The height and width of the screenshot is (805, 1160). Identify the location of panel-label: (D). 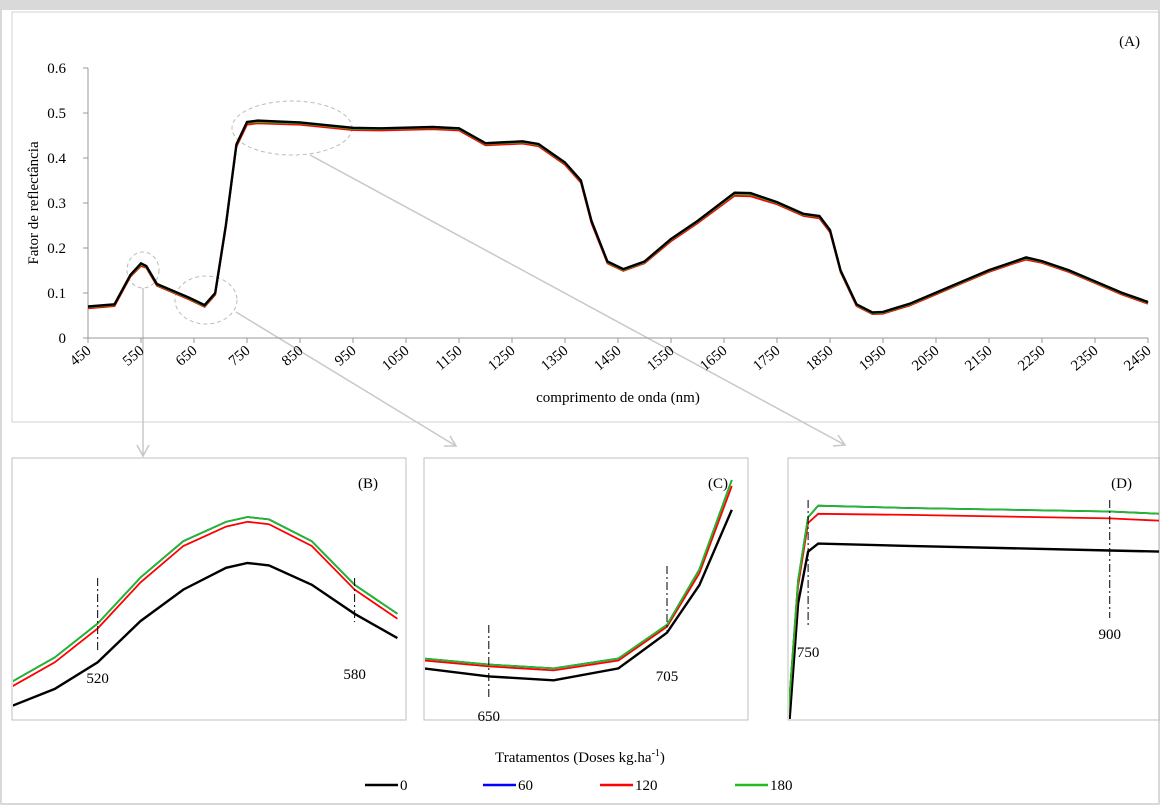
(1121, 484).